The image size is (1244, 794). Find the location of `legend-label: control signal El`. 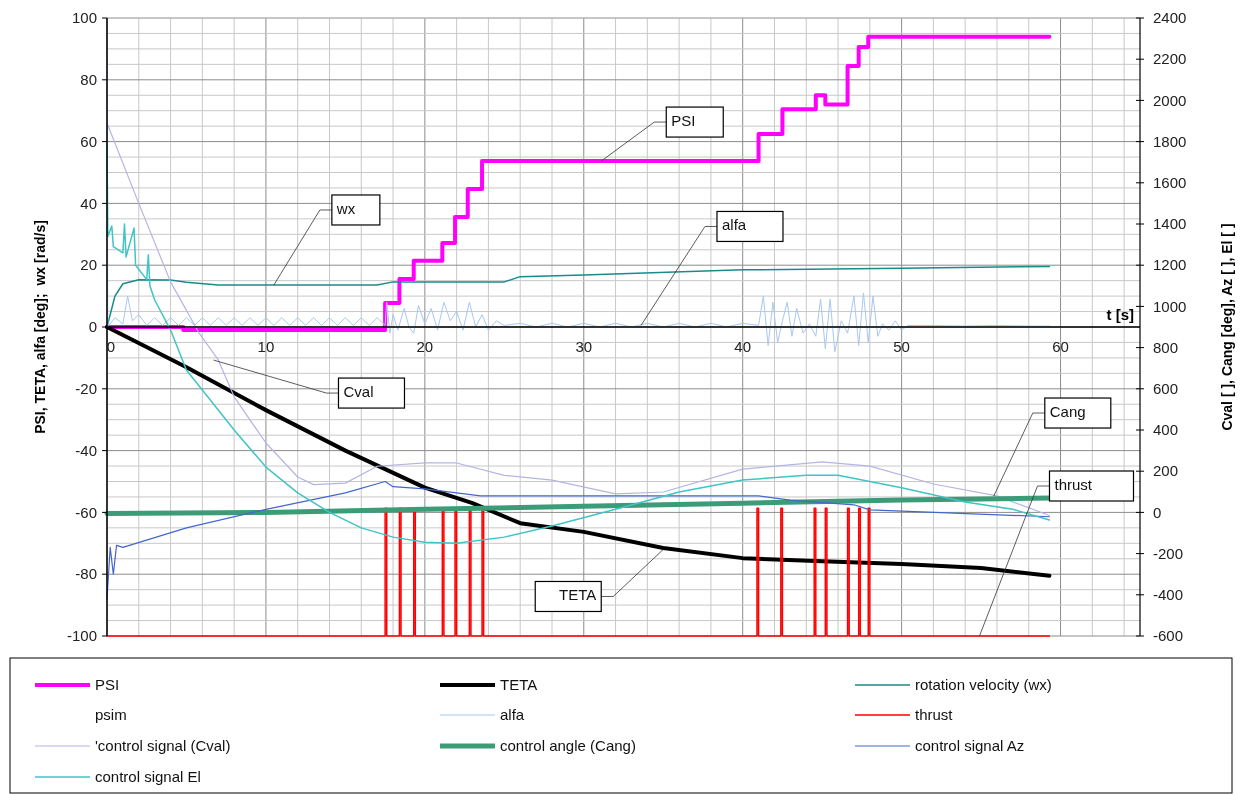

legend-label: control signal El is located at coordinates (148, 777).